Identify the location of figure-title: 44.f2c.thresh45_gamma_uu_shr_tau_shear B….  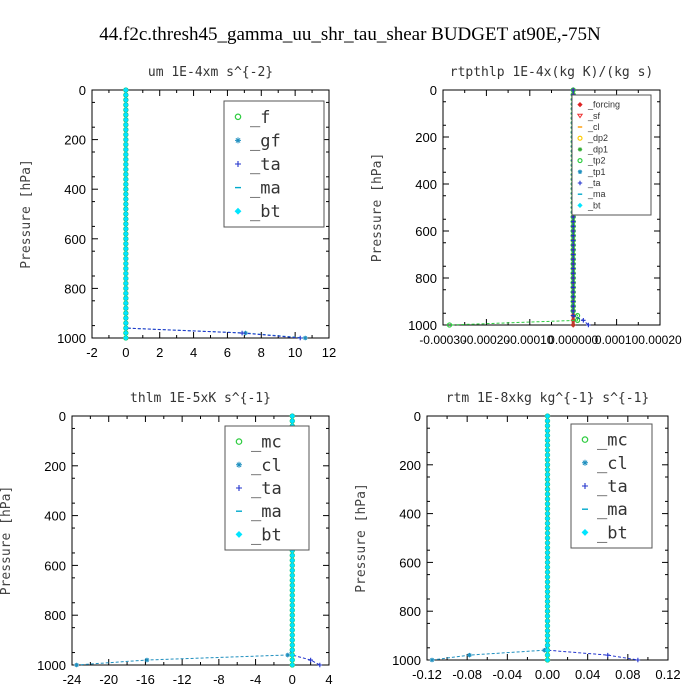
(350, 34).